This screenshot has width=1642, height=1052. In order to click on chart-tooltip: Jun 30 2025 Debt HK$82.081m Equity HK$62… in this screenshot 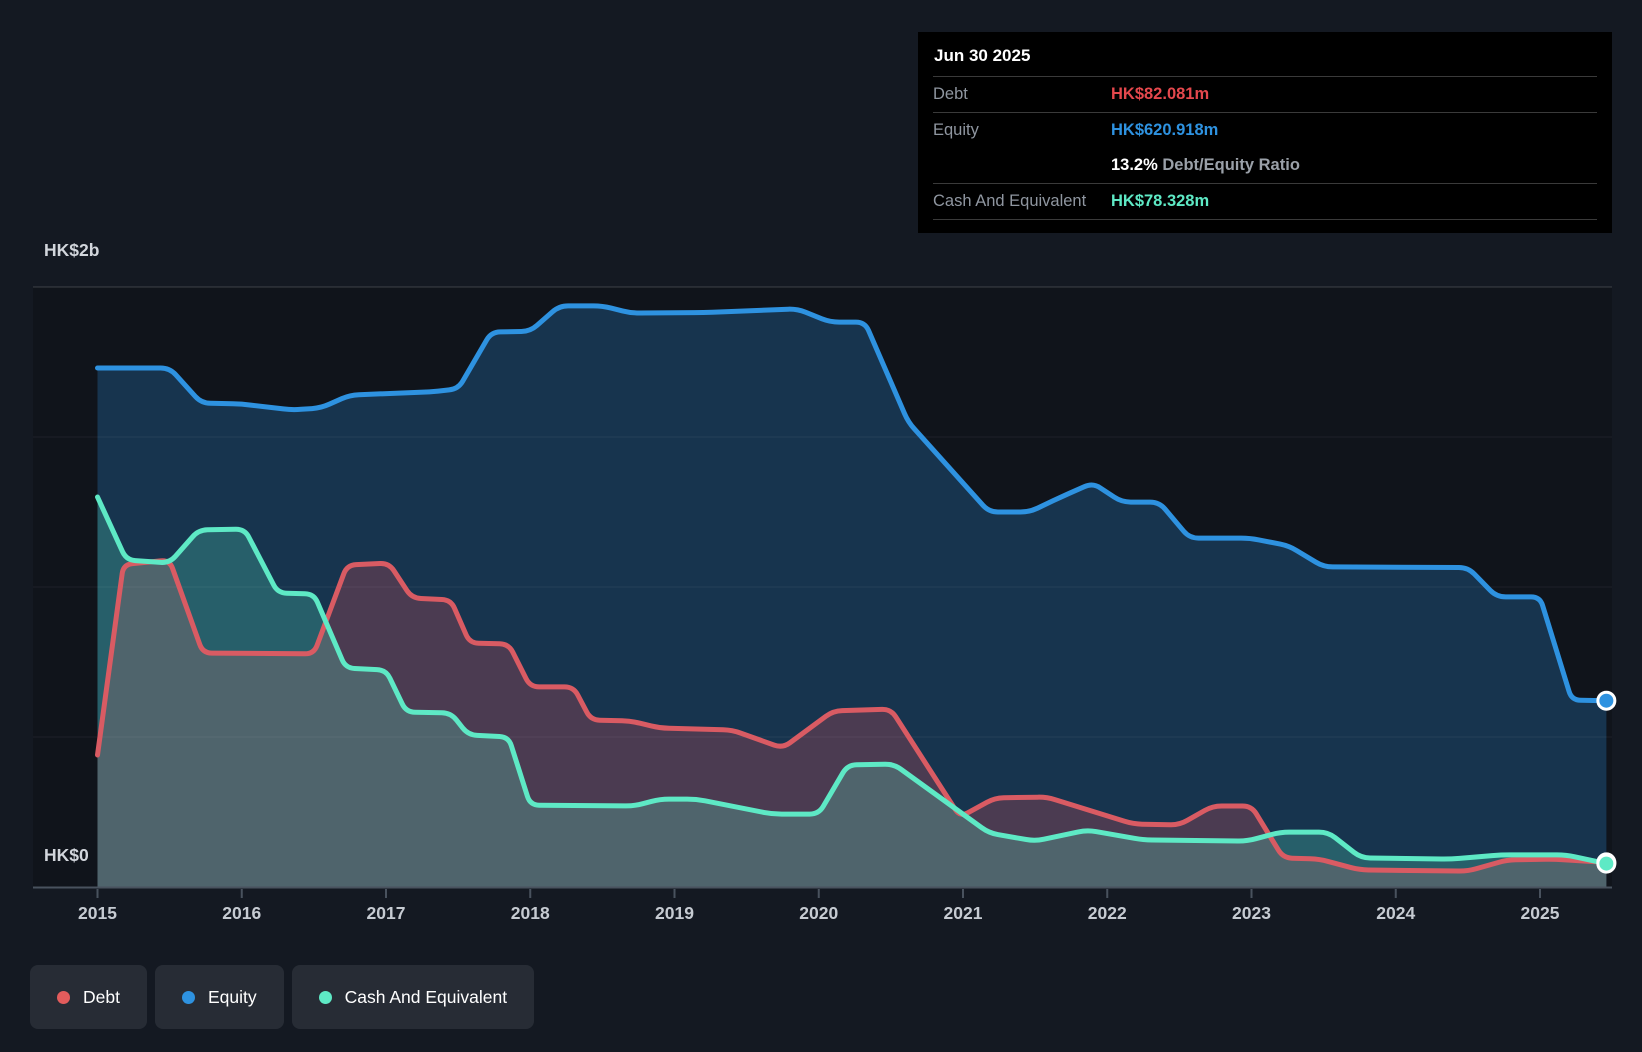, I will do `click(1265, 132)`.